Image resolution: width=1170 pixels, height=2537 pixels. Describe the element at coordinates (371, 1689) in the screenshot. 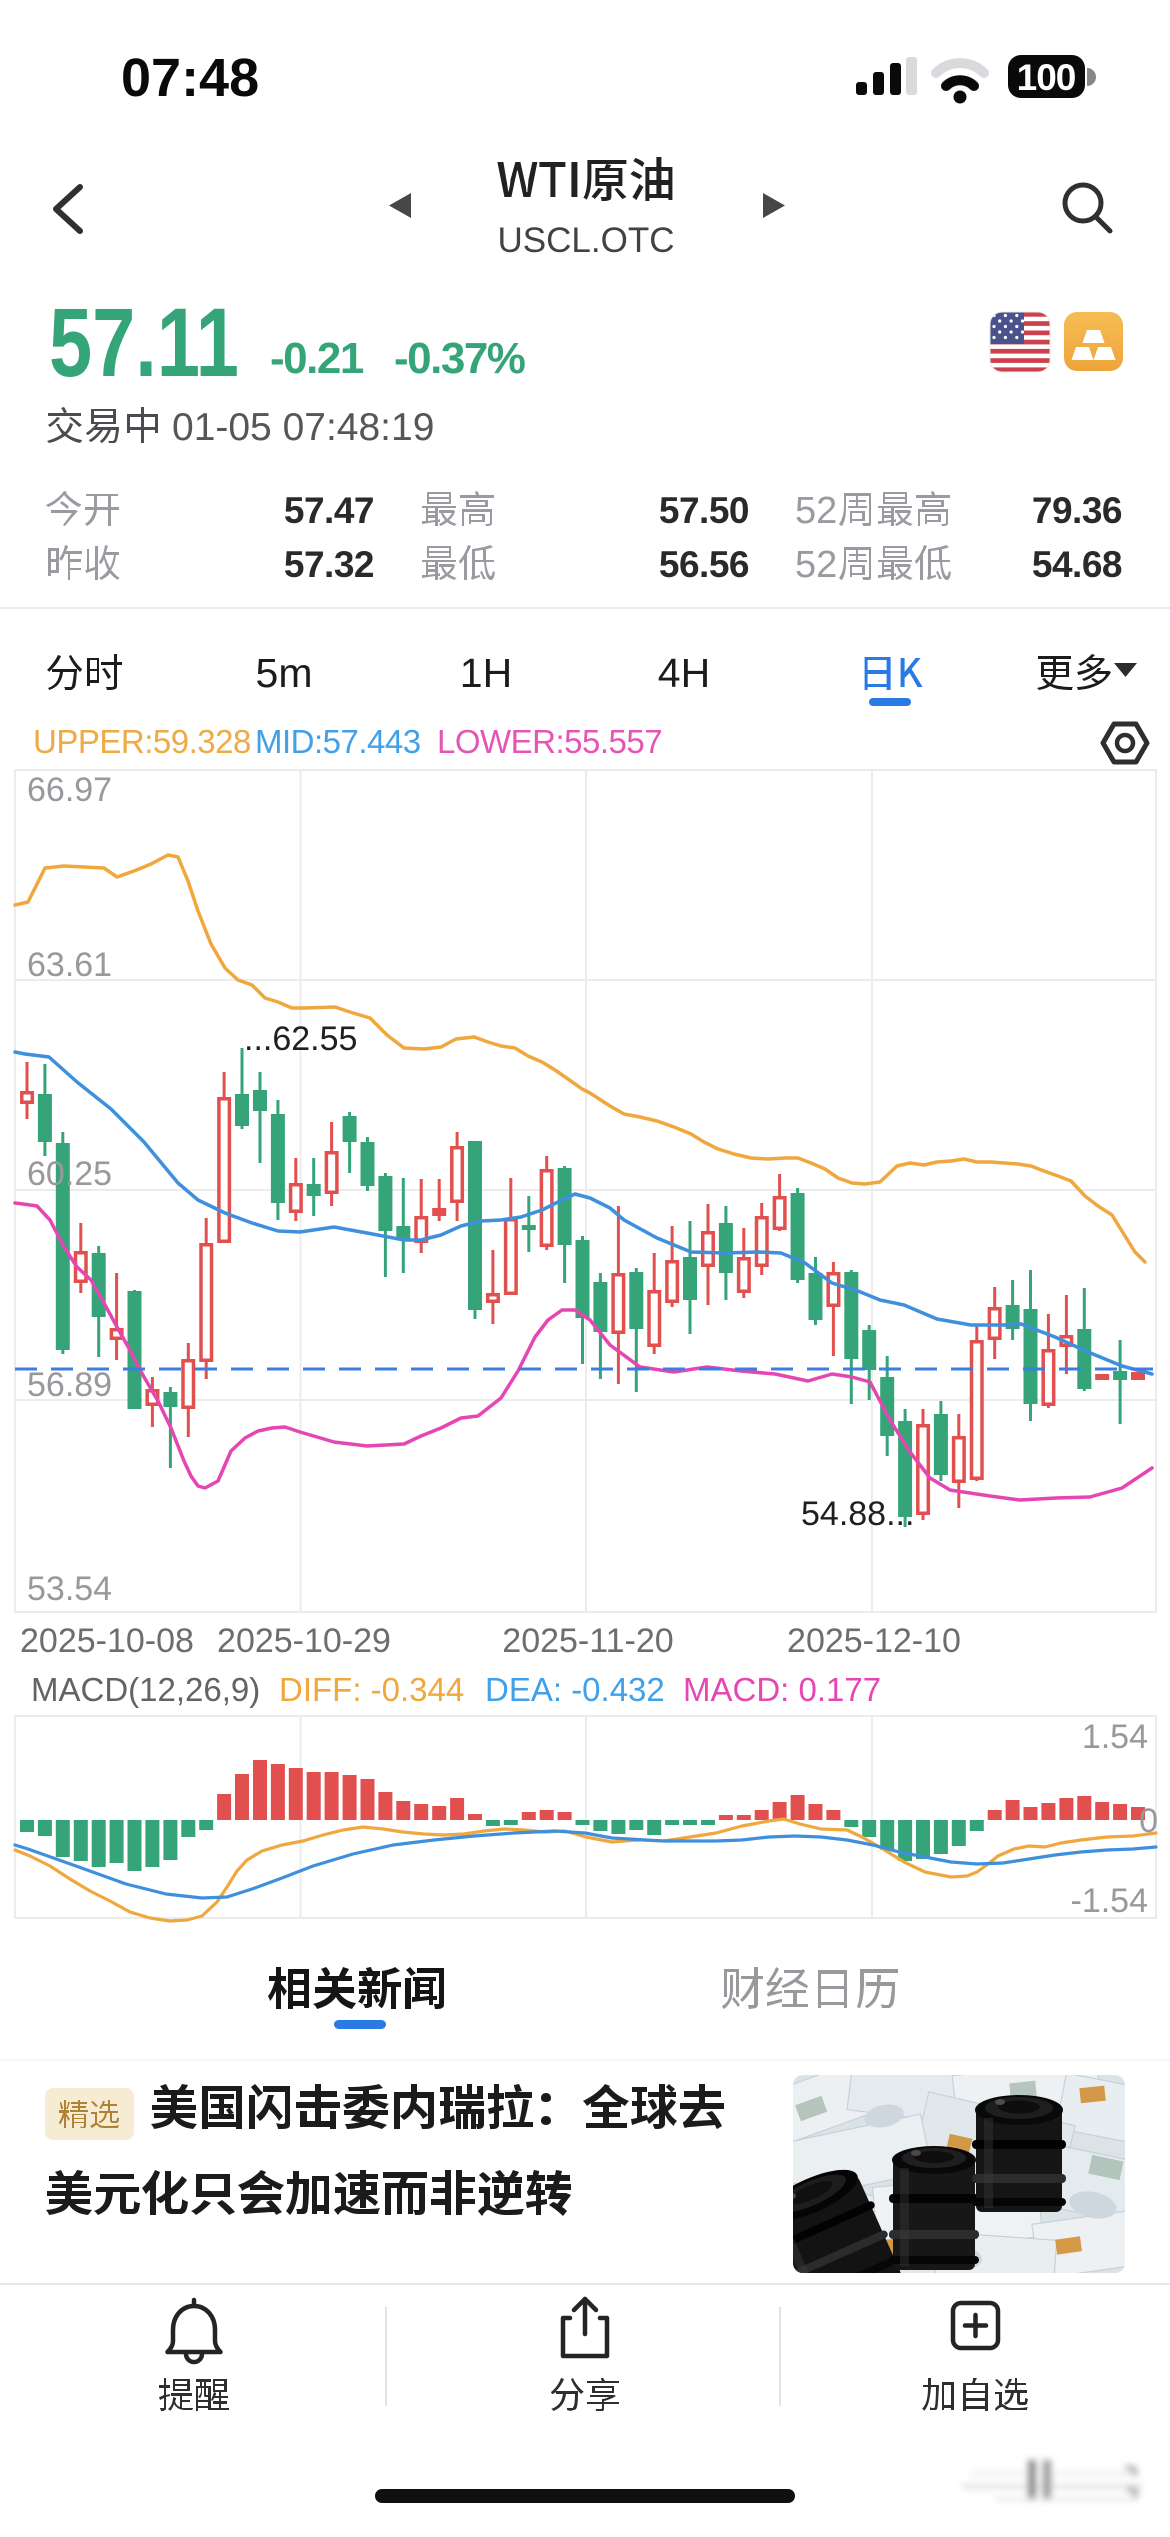

I see `svg-text: DIFF: -0.344` at that location.